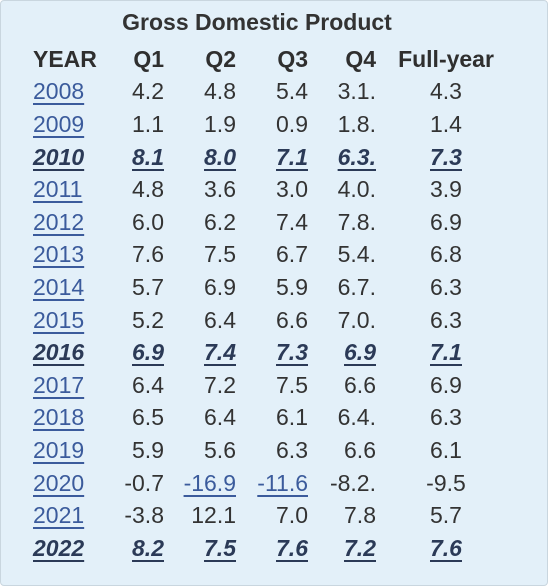 The height and width of the screenshot is (586, 548). I want to click on year-link: 2008, so click(59, 91).